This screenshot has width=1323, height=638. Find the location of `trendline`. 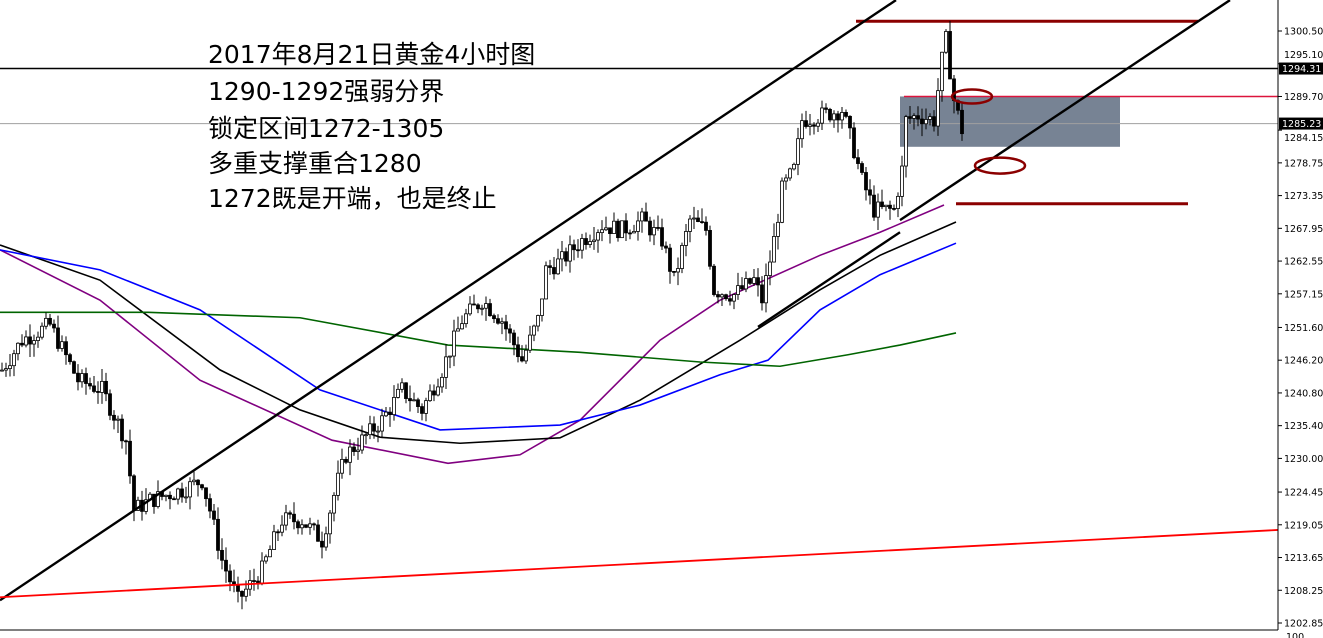

trendline is located at coordinates (639, 564).